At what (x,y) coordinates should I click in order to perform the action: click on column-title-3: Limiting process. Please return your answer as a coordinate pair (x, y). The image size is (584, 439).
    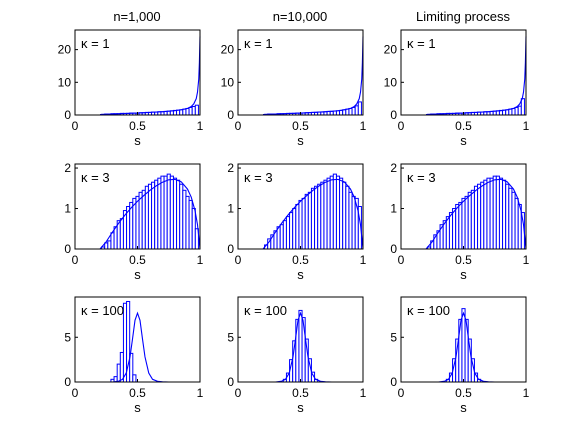
    Looking at the image, I should click on (463, 16).